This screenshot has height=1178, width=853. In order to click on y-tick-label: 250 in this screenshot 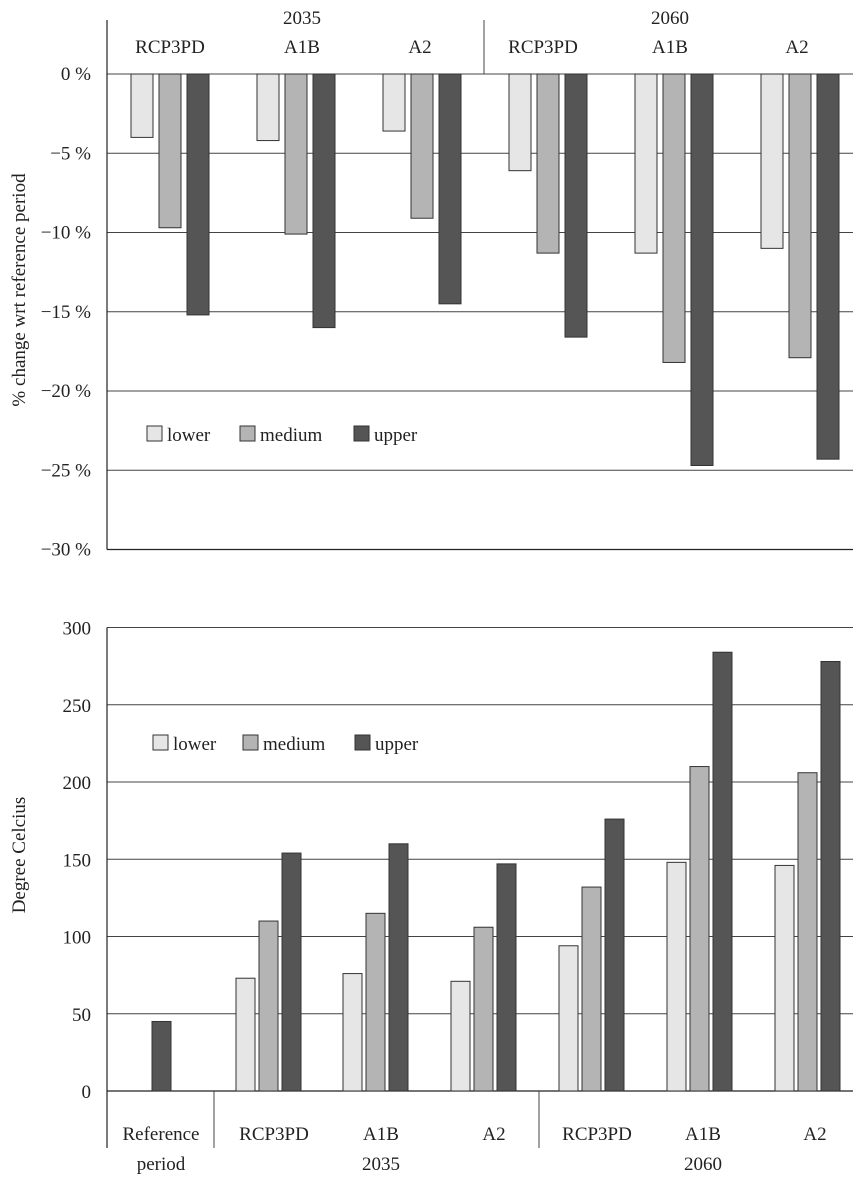, I will do `click(77, 706)`.